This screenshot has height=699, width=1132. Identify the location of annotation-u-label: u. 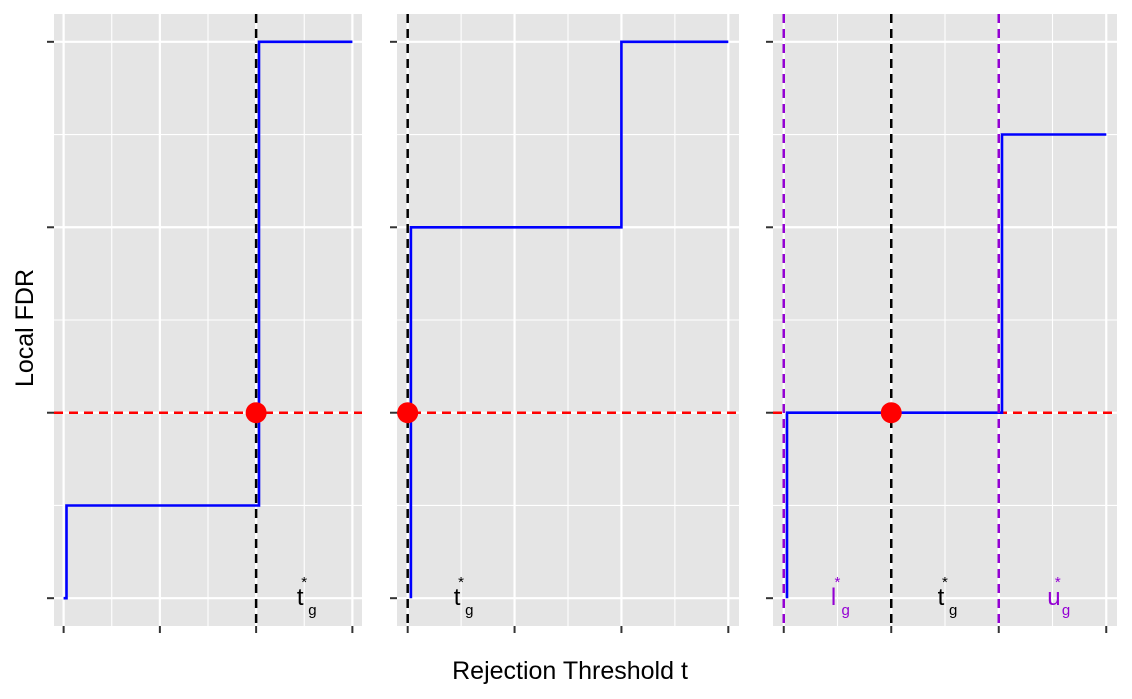
(1053, 597).